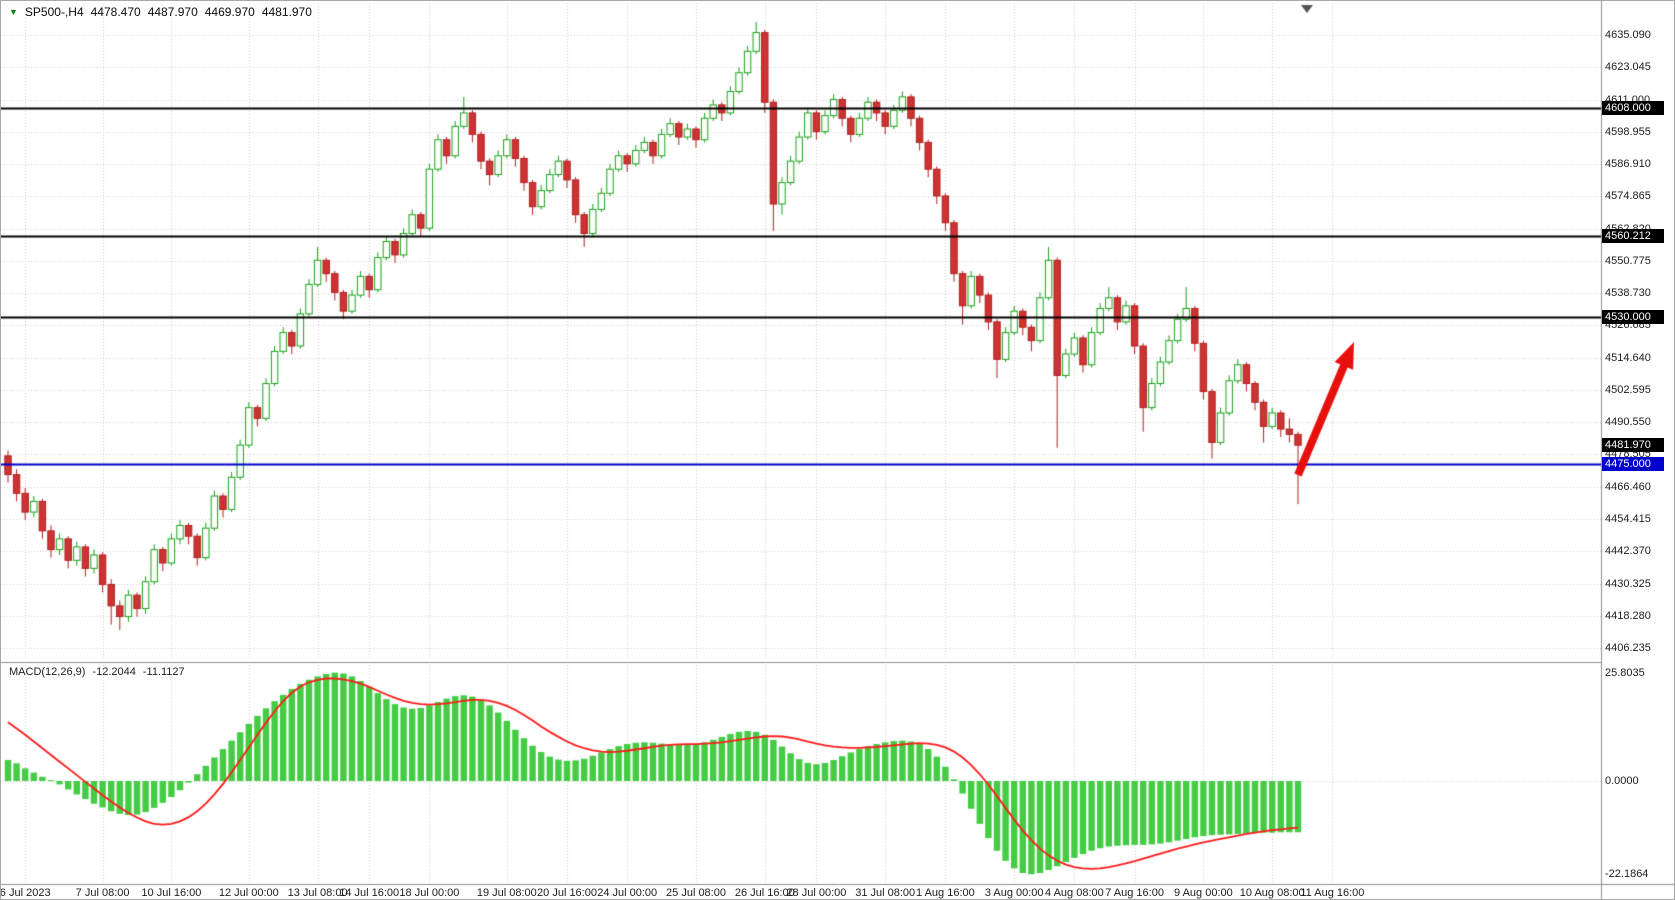 The width and height of the screenshot is (1675, 900). I want to click on date-label: 10 Aug 08:00, so click(1272, 893).